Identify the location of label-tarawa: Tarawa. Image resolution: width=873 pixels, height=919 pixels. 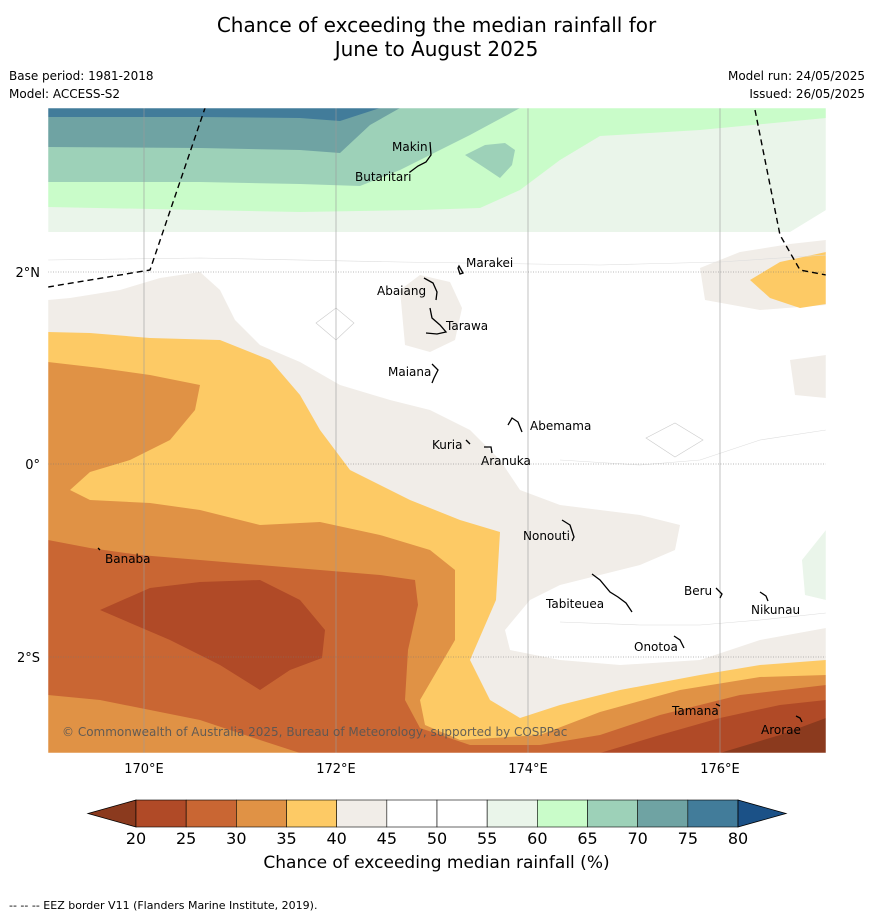
(466, 326).